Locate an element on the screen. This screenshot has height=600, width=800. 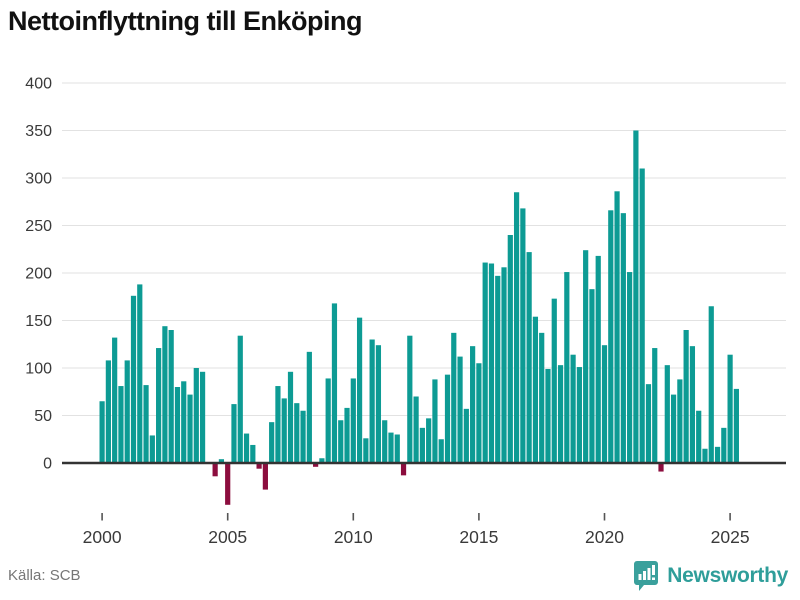
y-tick-label: 400 is located at coordinates (38, 84).